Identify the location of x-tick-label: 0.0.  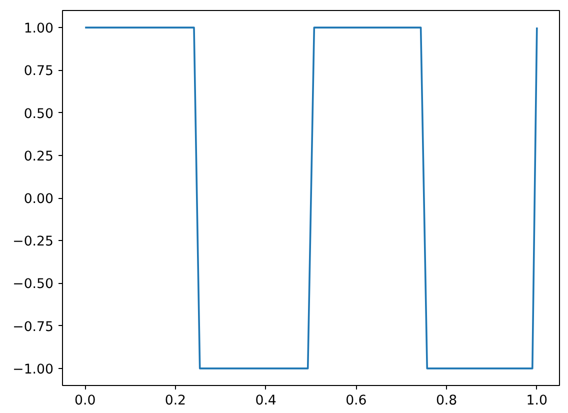
(85, 401).